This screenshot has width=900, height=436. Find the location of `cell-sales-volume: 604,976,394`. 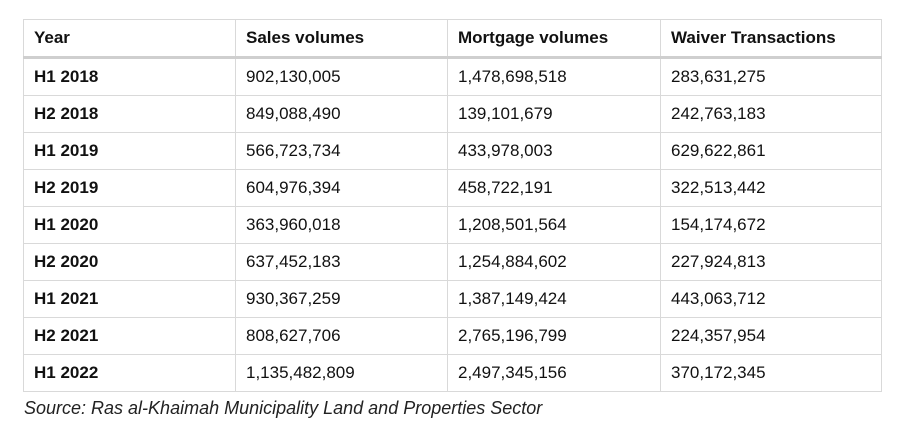

cell-sales-volume: 604,976,394 is located at coordinates (341, 188).